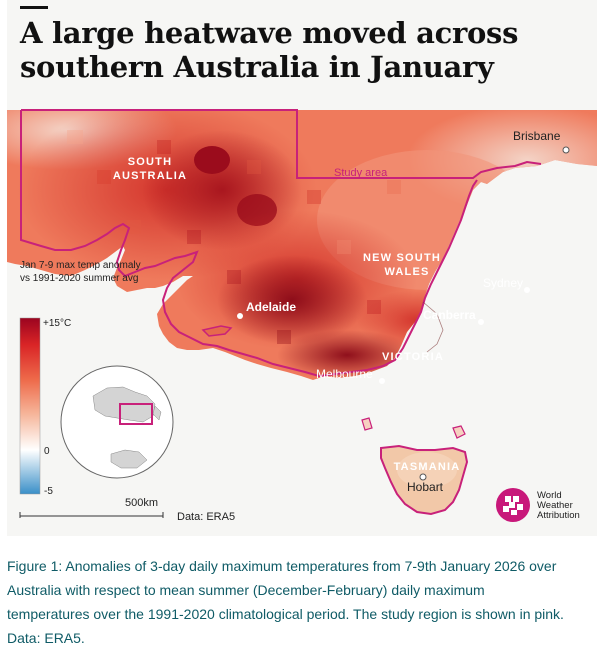  Describe the element at coordinates (503, 283) in the screenshot. I see `city-label-sydney: Sydney` at that location.